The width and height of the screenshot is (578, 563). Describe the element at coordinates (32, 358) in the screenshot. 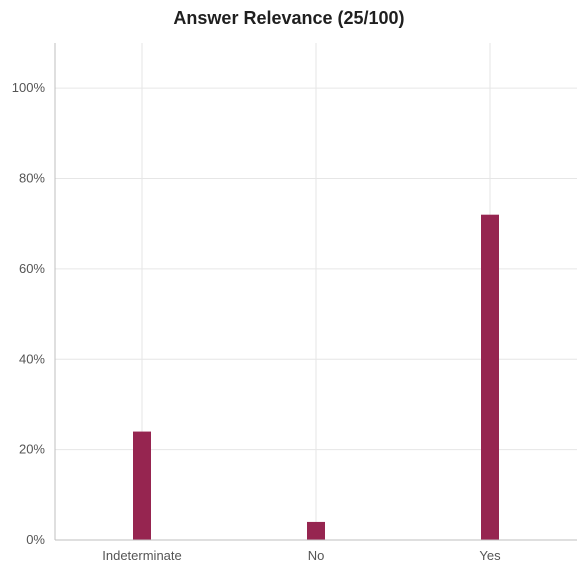

I see `y-tick-label: 40%` at that location.